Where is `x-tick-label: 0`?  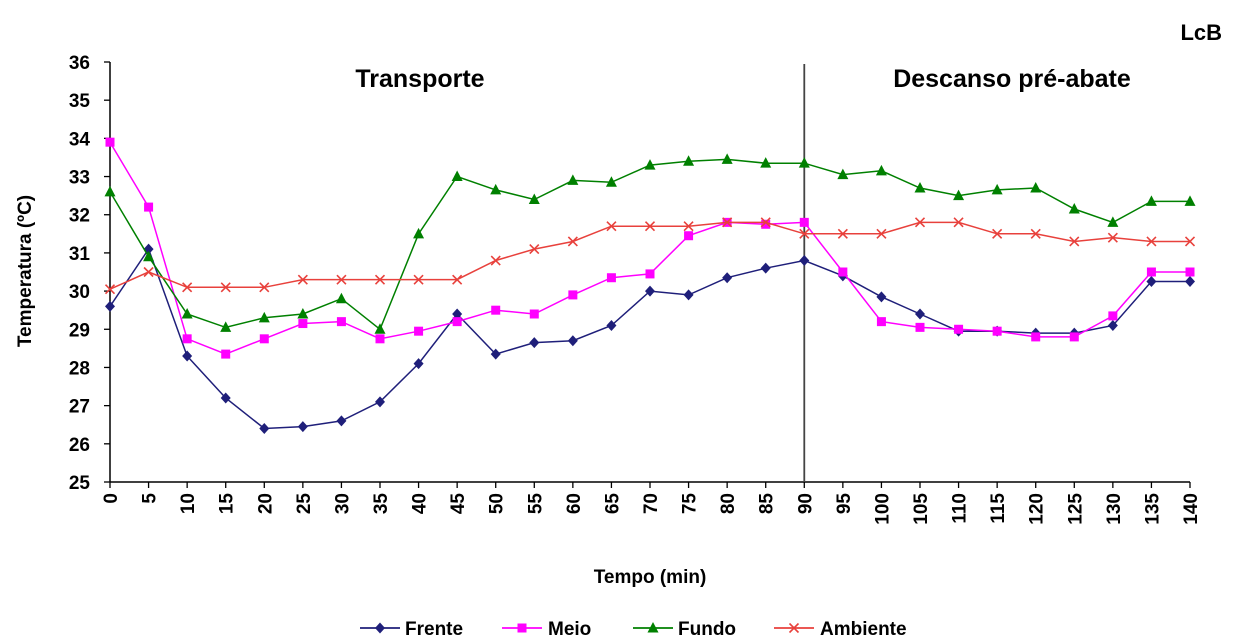 x-tick-label: 0 is located at coordinates (111, 498).